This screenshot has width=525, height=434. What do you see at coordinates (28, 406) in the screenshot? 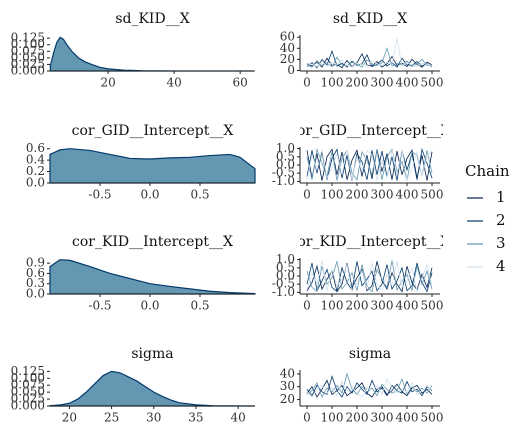
I see `y-tick-label: 0.000` at bounding box center [28, 406].